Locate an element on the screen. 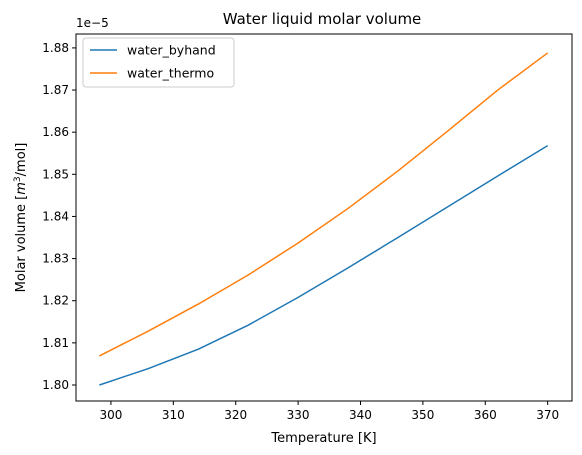  y-axis-ticks: 1.80 1.81 1.82 1.83 1.84 1.85 1.86 1.87 1.88 is located at coordinates (59, 216).